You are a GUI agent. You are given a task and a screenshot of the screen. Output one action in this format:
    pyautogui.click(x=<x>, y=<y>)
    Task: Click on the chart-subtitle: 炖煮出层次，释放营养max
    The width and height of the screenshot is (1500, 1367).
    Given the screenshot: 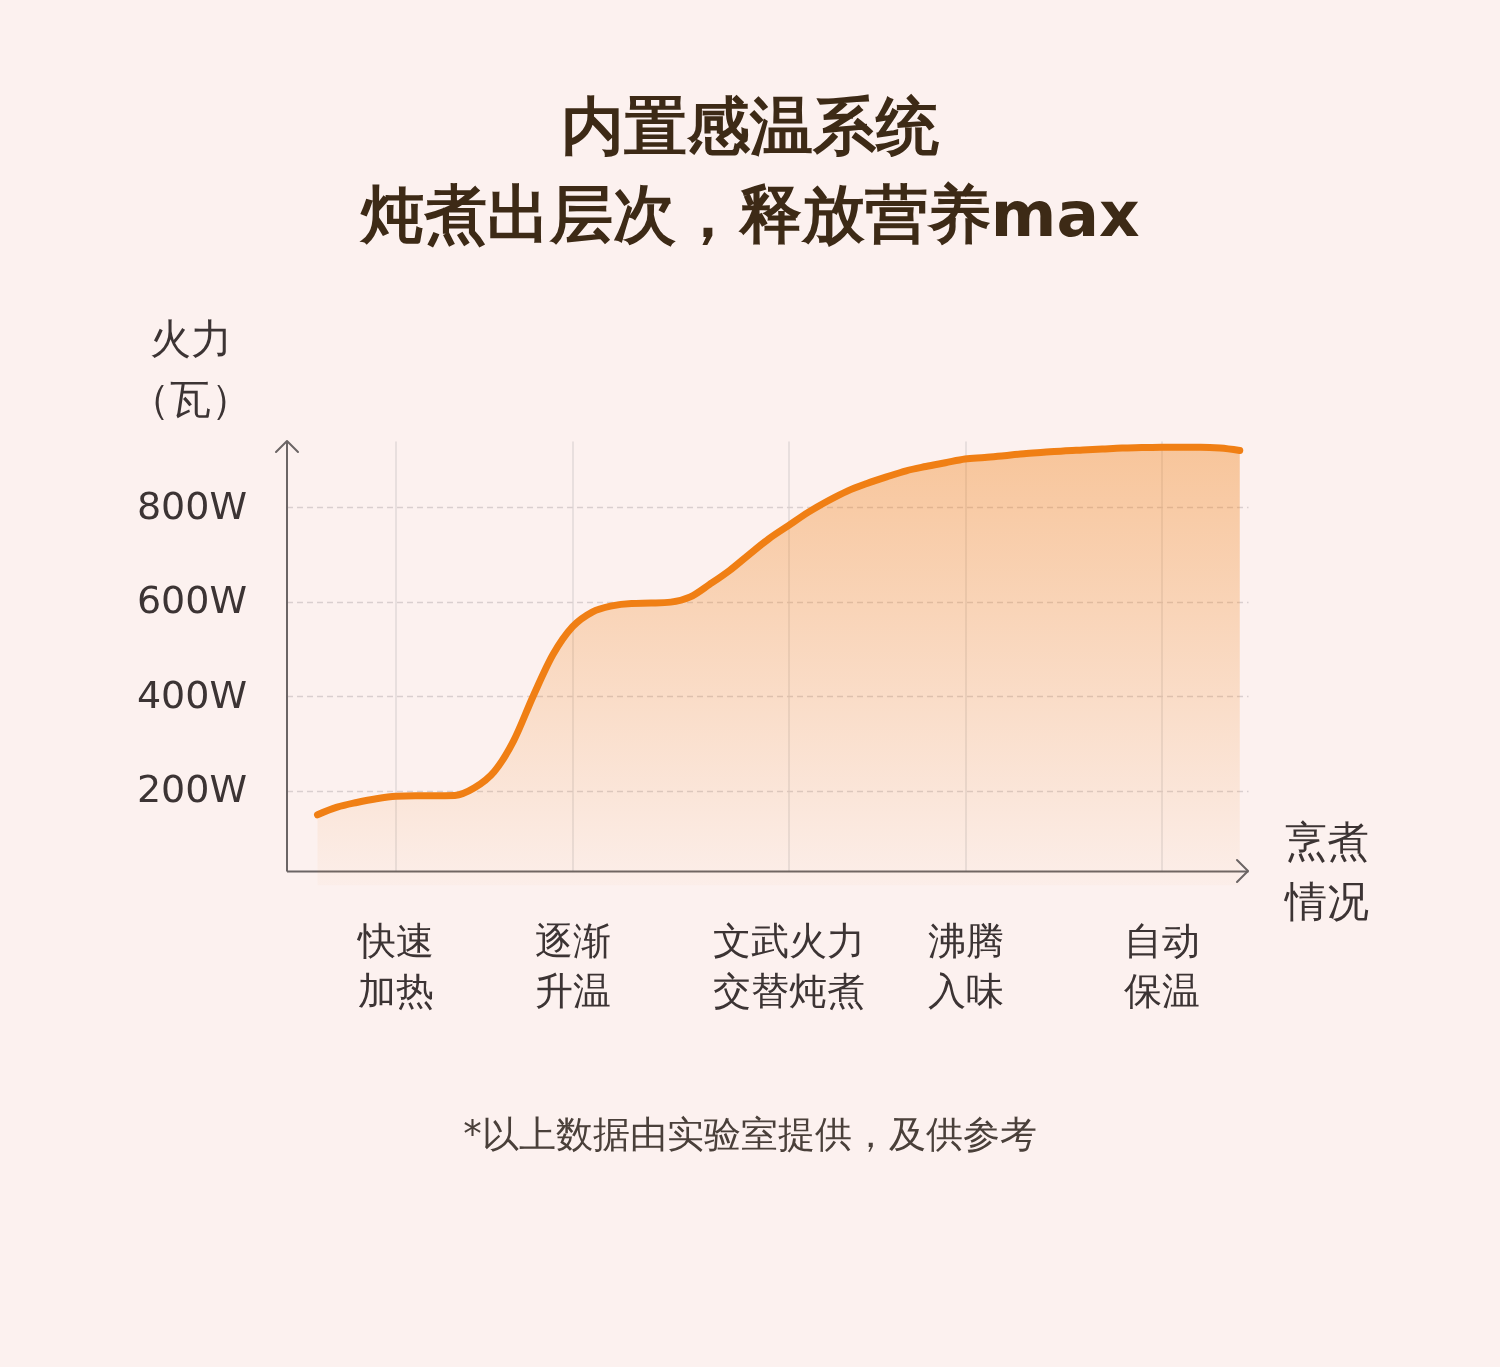 What is the action you would take?
    pyautogui.click(x=749, y=214)
    